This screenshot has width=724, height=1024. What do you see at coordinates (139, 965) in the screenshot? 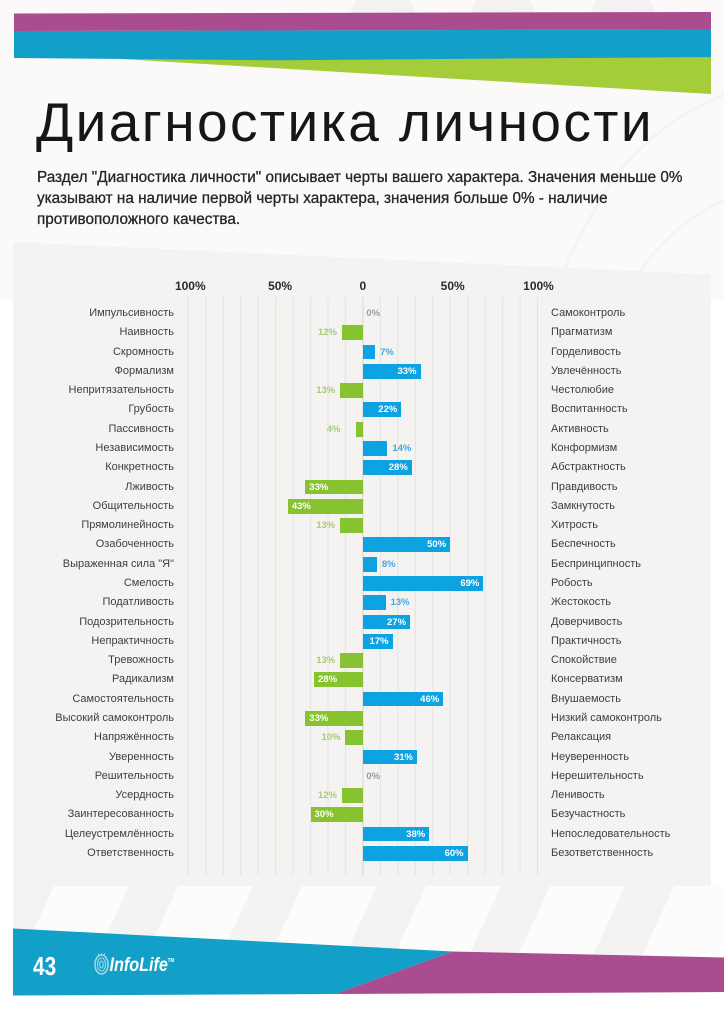
I see `svg-text: InfoLife` at bounding box center [139, 965].